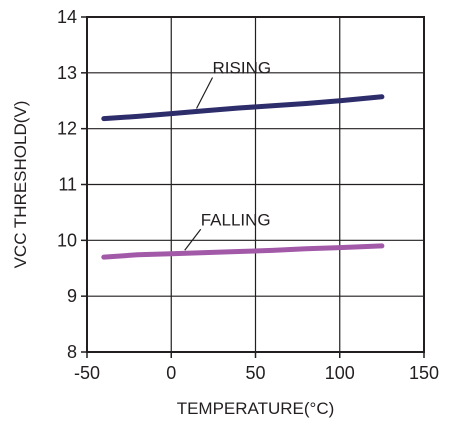 This screenshot has width=451, height=422. Describe the element at coordinates (424, 373) in the screenshot. I see `x-tick-label: 150` at that location.